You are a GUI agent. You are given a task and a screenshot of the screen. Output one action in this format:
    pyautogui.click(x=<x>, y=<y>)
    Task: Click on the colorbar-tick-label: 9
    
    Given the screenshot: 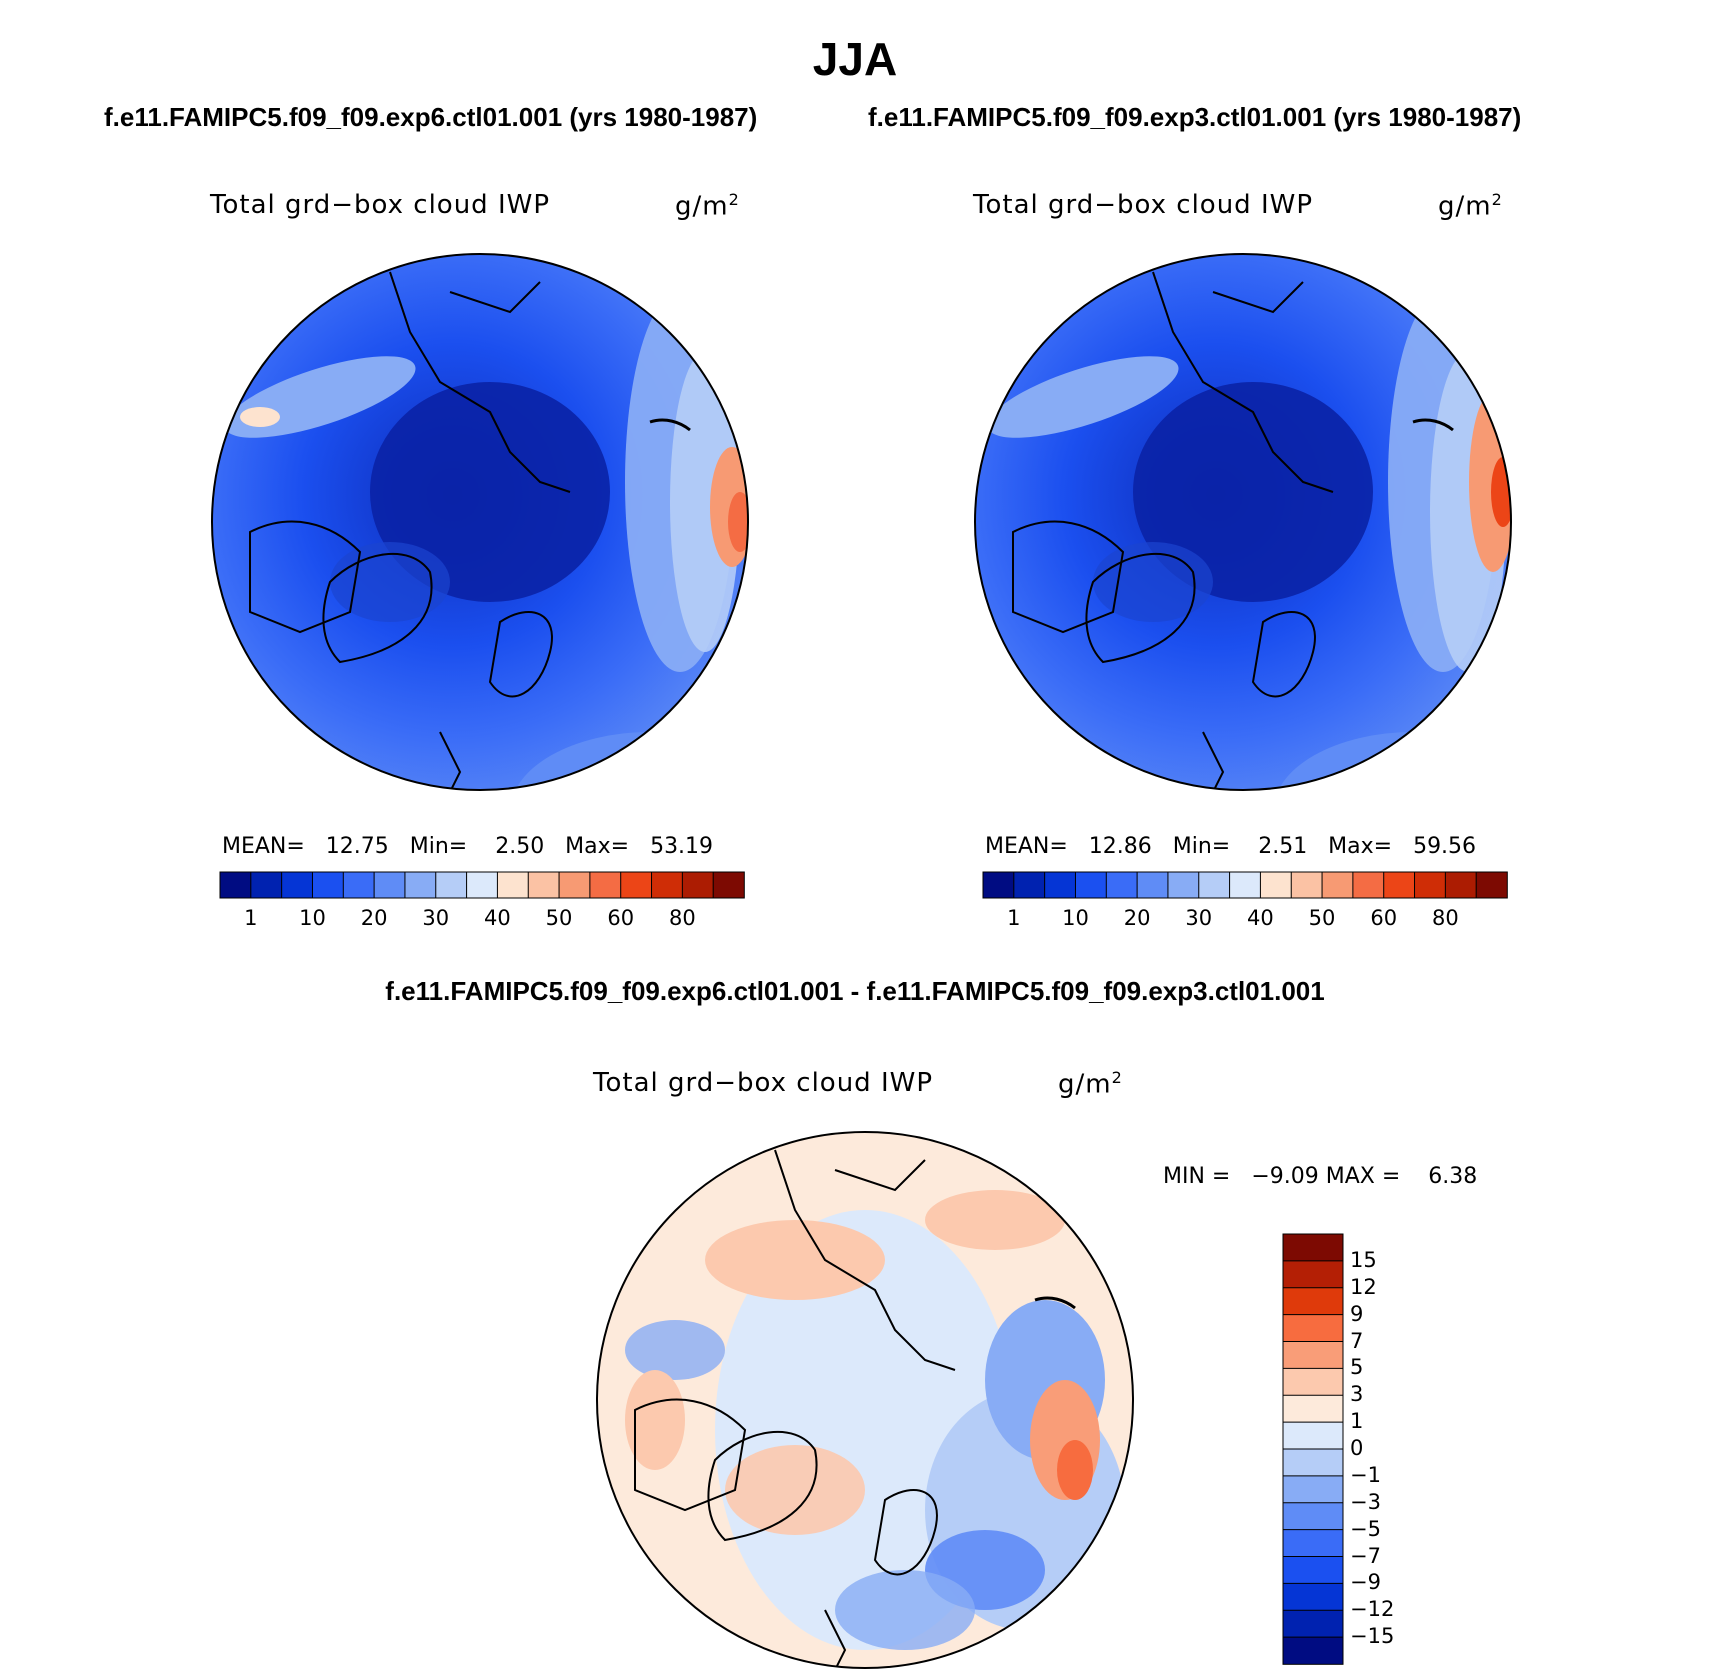 What is the action you would take?
    pyautogui.click(x=1357, y=1313)
    